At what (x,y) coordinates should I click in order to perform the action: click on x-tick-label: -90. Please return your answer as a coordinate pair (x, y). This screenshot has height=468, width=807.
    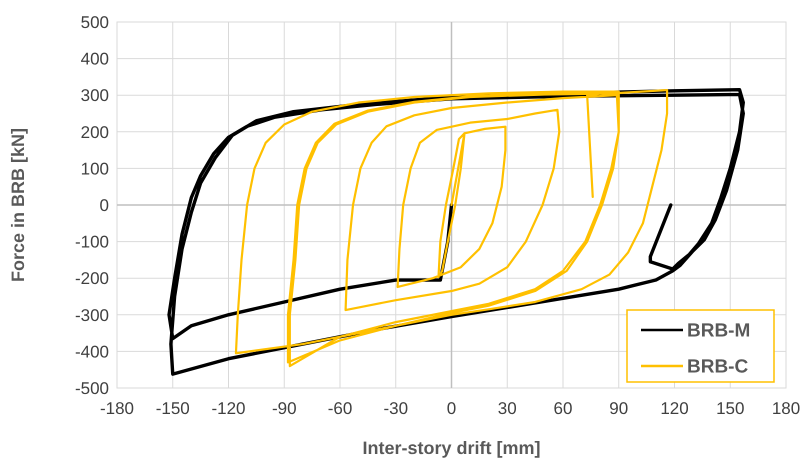
    Looking at the image, I should click on (284, 408).